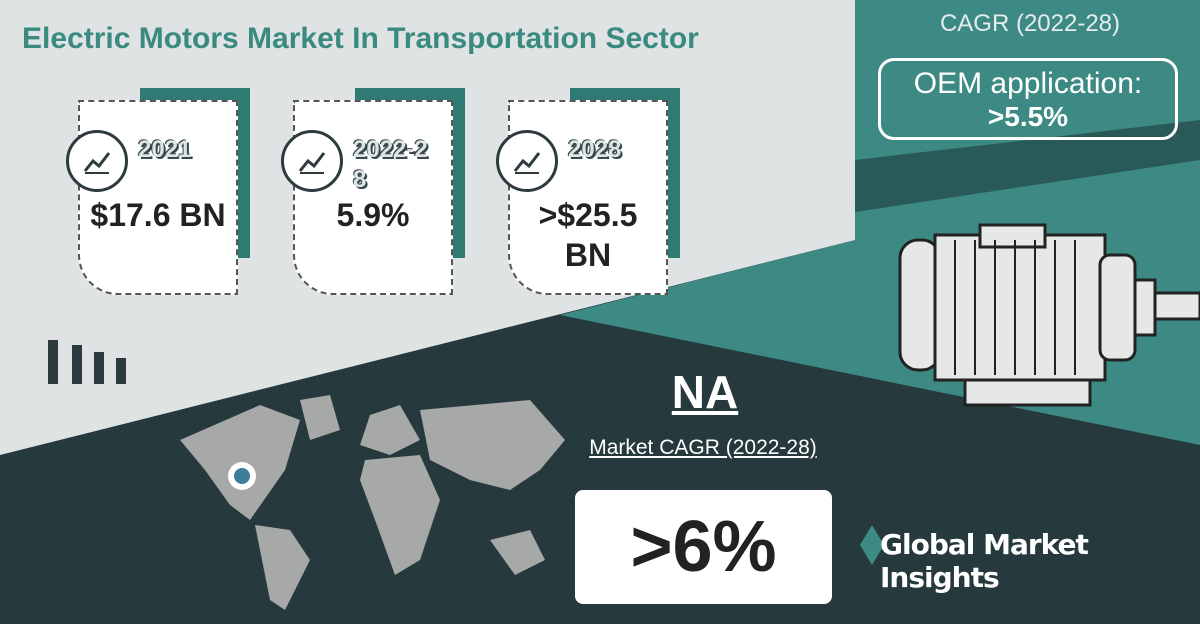 This screenshot has height=624, width=1200. I want to click on card-value: 5.9%, so click(373, 215).